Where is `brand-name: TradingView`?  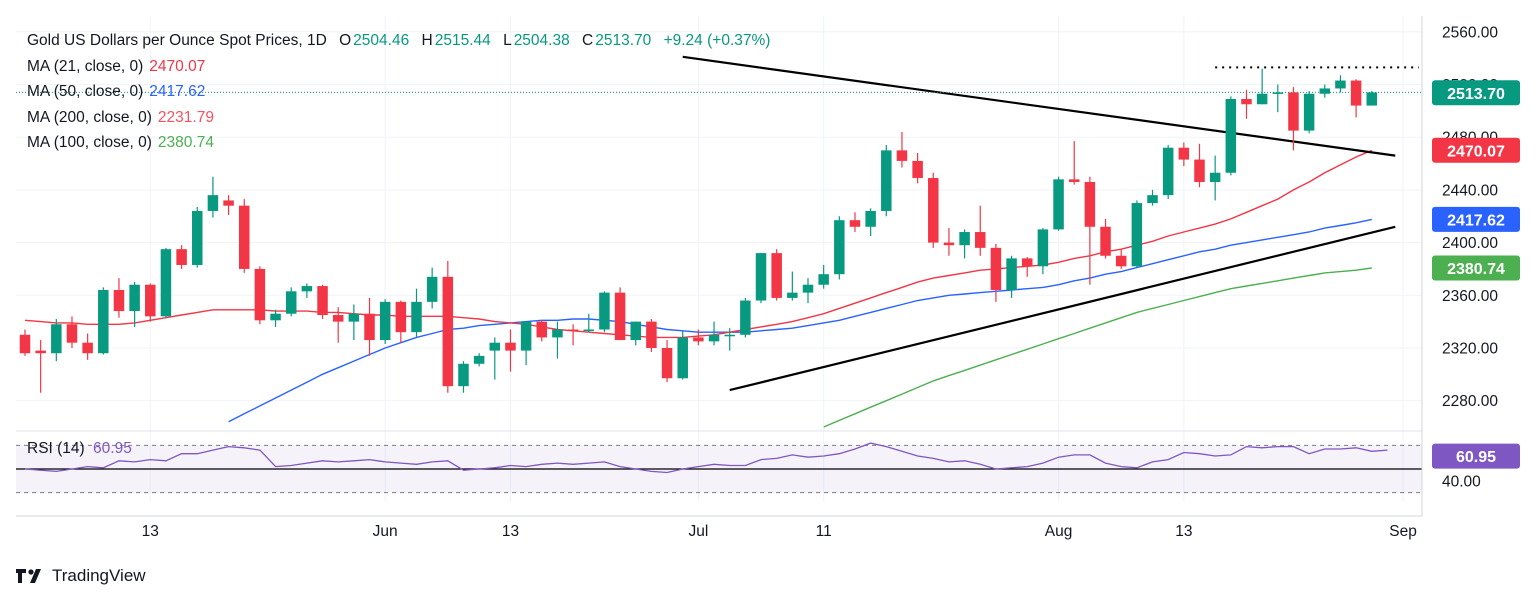 brand-name: TradingView is located at coordinates (99, 575).